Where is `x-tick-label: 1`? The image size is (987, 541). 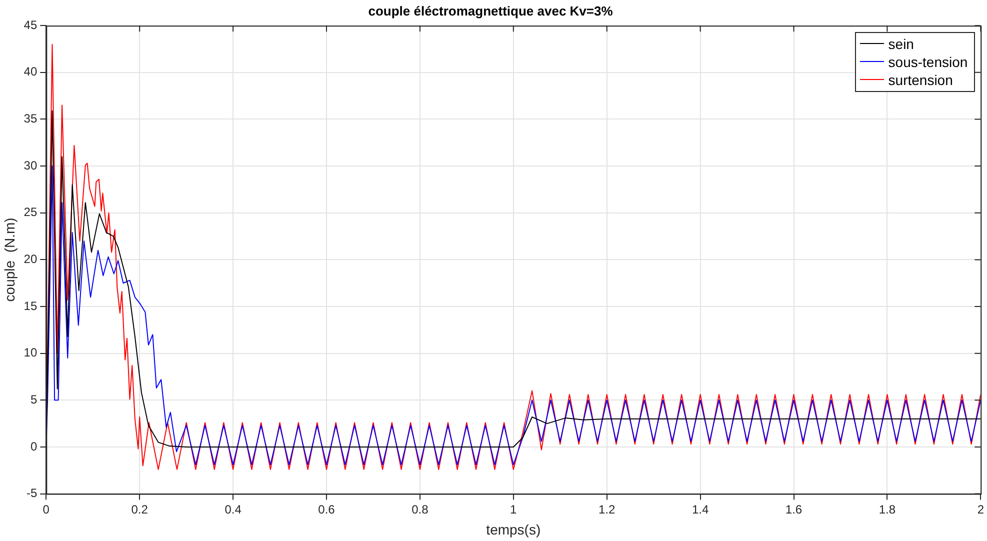
x-tick-label: 1 is located at coordinates (514, 509).